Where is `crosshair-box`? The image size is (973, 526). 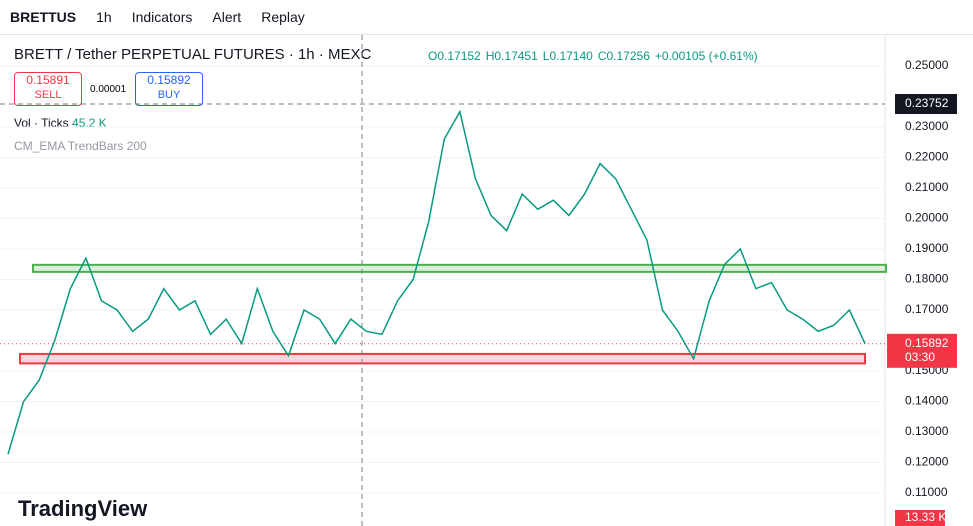
crosshair-box is located at coordinates (926, 104).